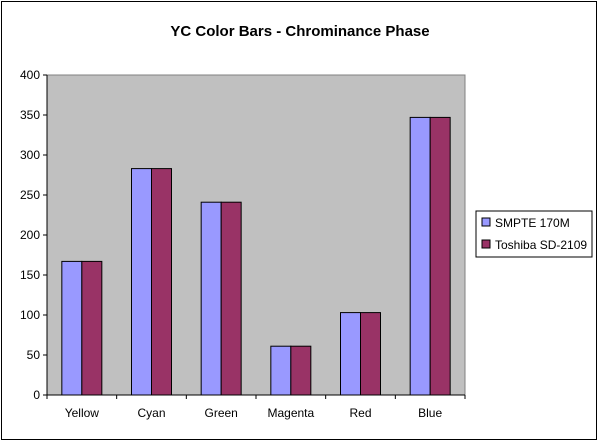 The width and height of the screenshot is (600, 446). Describe the element at coordinates (141, 282) in the screenshot. I see `bar-smpte-170m-cyan` at that location.